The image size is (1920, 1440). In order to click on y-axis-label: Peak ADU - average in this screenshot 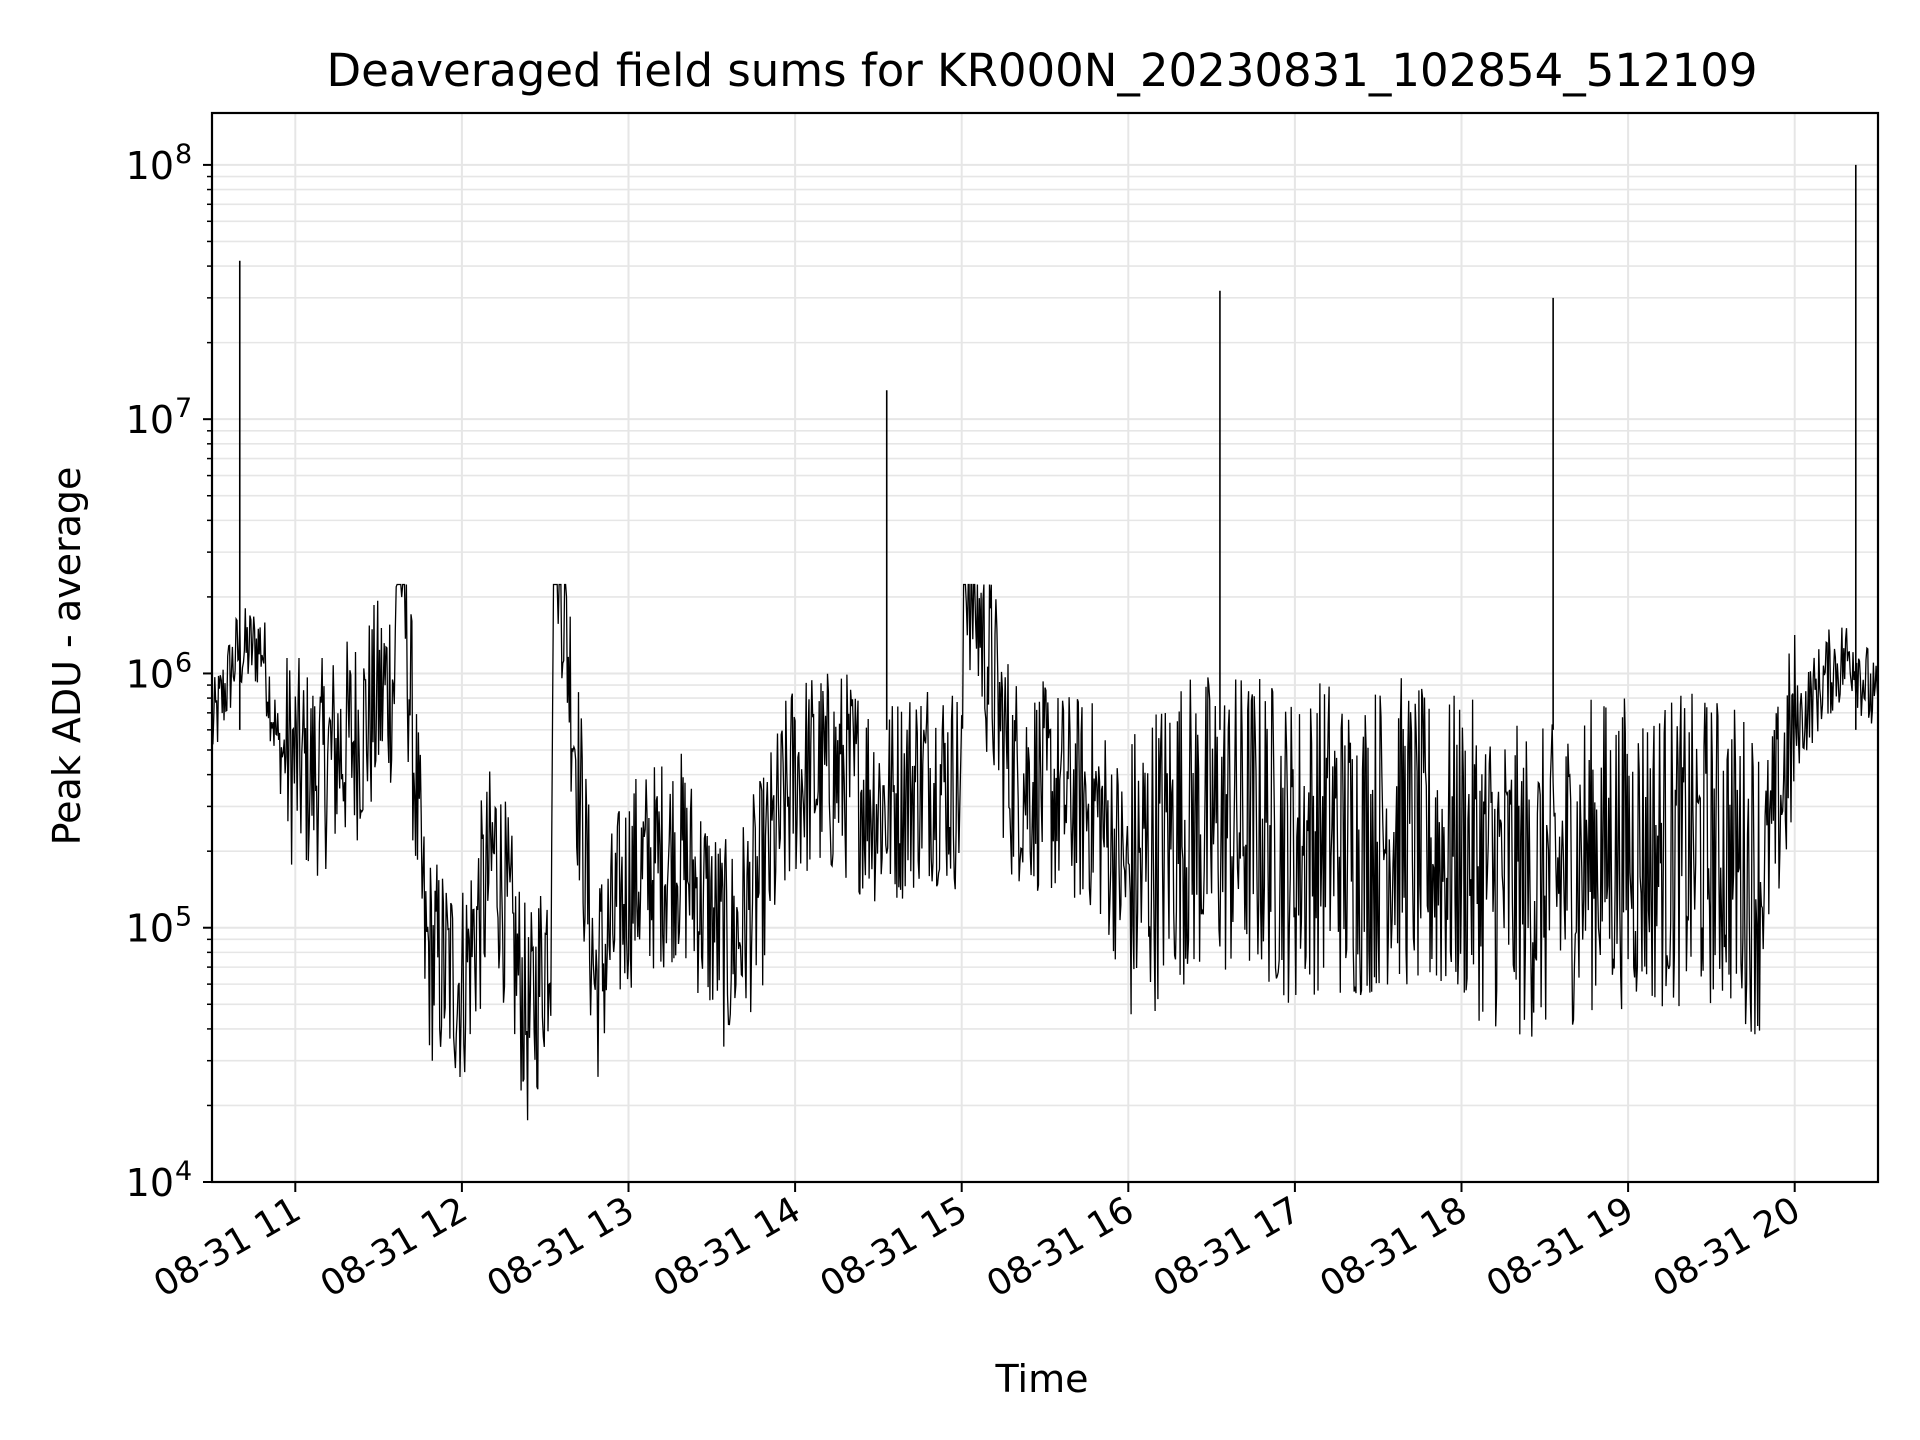, I will do `click(67, 656)`.